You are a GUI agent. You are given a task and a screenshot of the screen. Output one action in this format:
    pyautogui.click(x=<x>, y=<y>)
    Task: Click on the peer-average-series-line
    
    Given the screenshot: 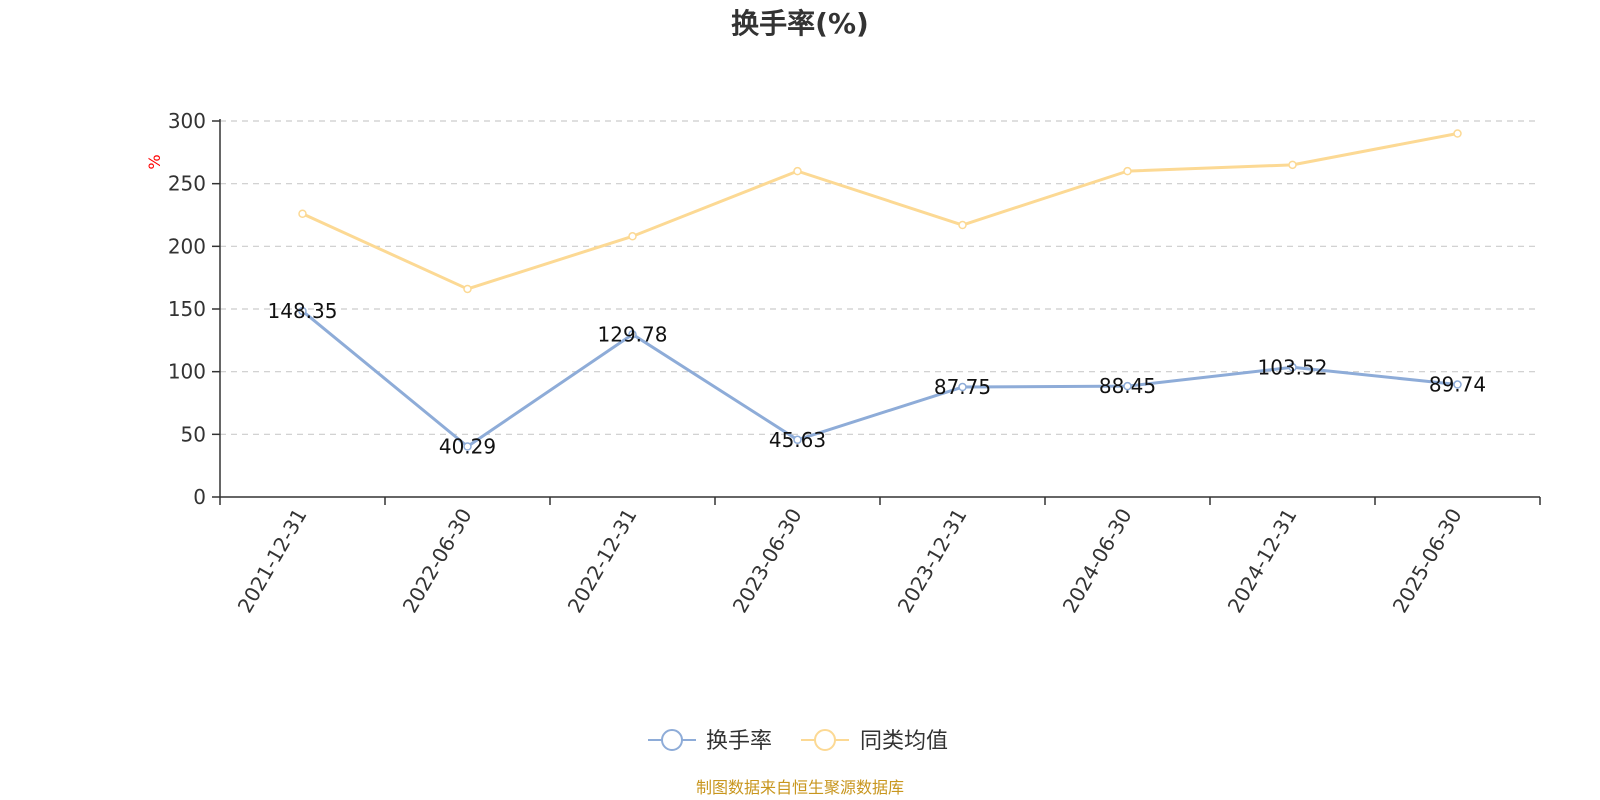 What is the action you would take?
    pyautogui.click(x=879, y=211)
    